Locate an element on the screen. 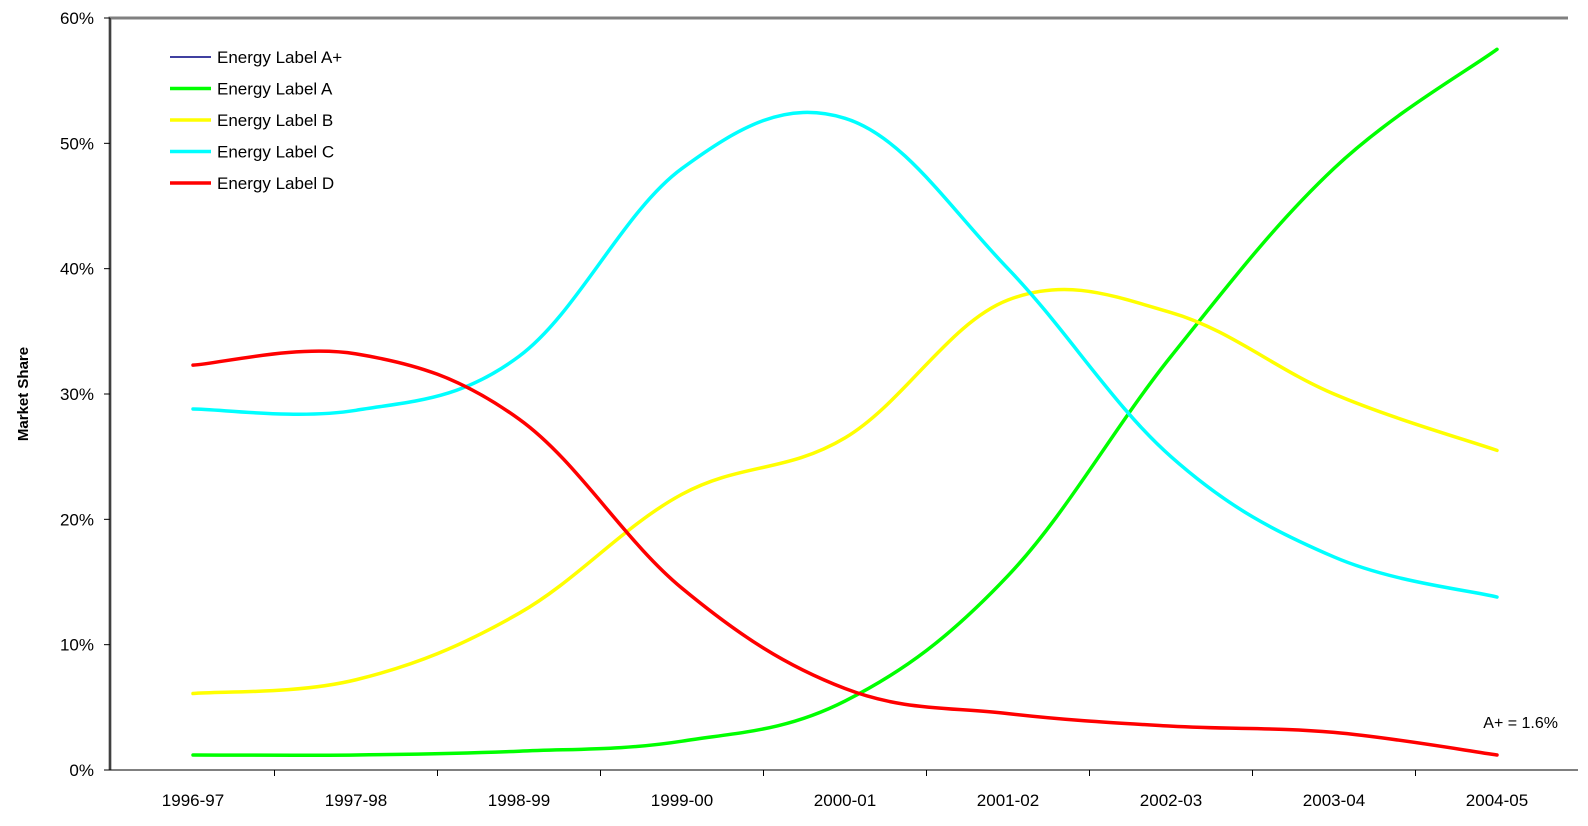  x-tick-label: 1999-00 is located at coordinates (682, 800).